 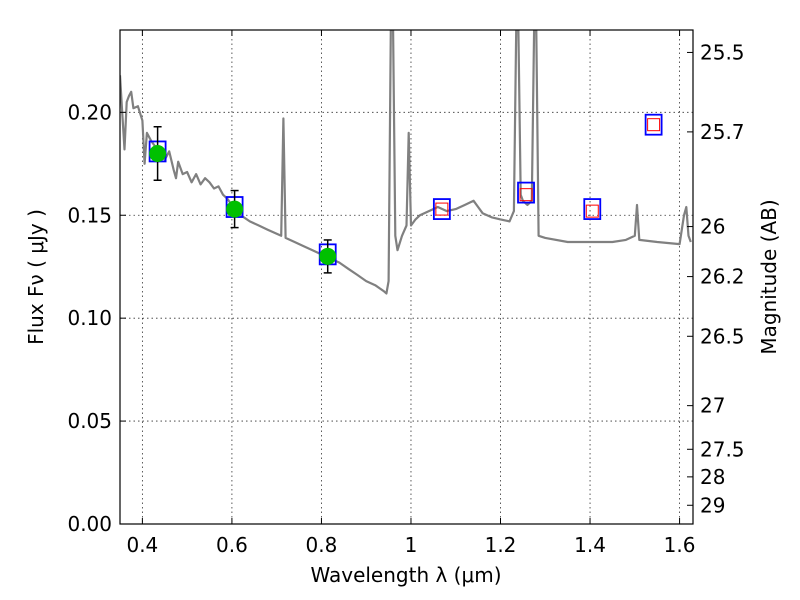 What do you see at coordinates (712, 227) in the screenshot?
I see `y2-tick-label: 26` at bounding box center [712, 227].